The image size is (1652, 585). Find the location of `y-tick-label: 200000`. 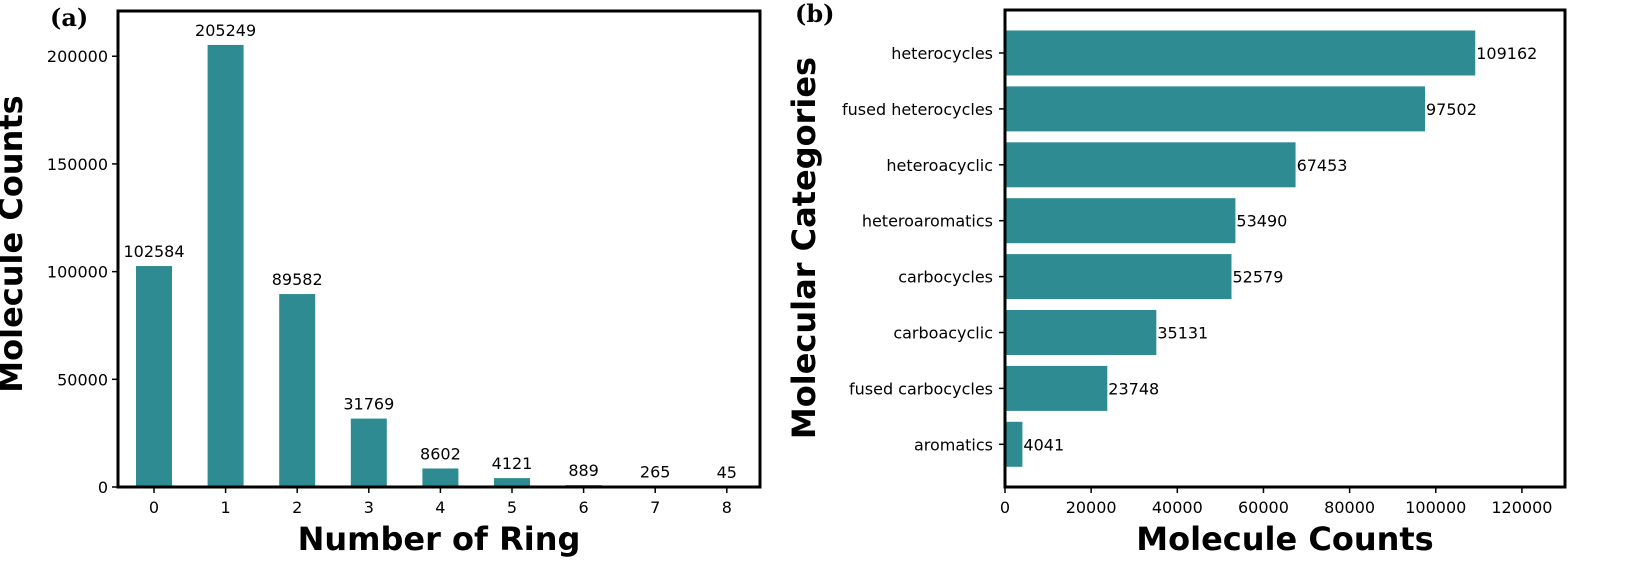

y-tick-label: 200000 is located at coordinates (77, 56).